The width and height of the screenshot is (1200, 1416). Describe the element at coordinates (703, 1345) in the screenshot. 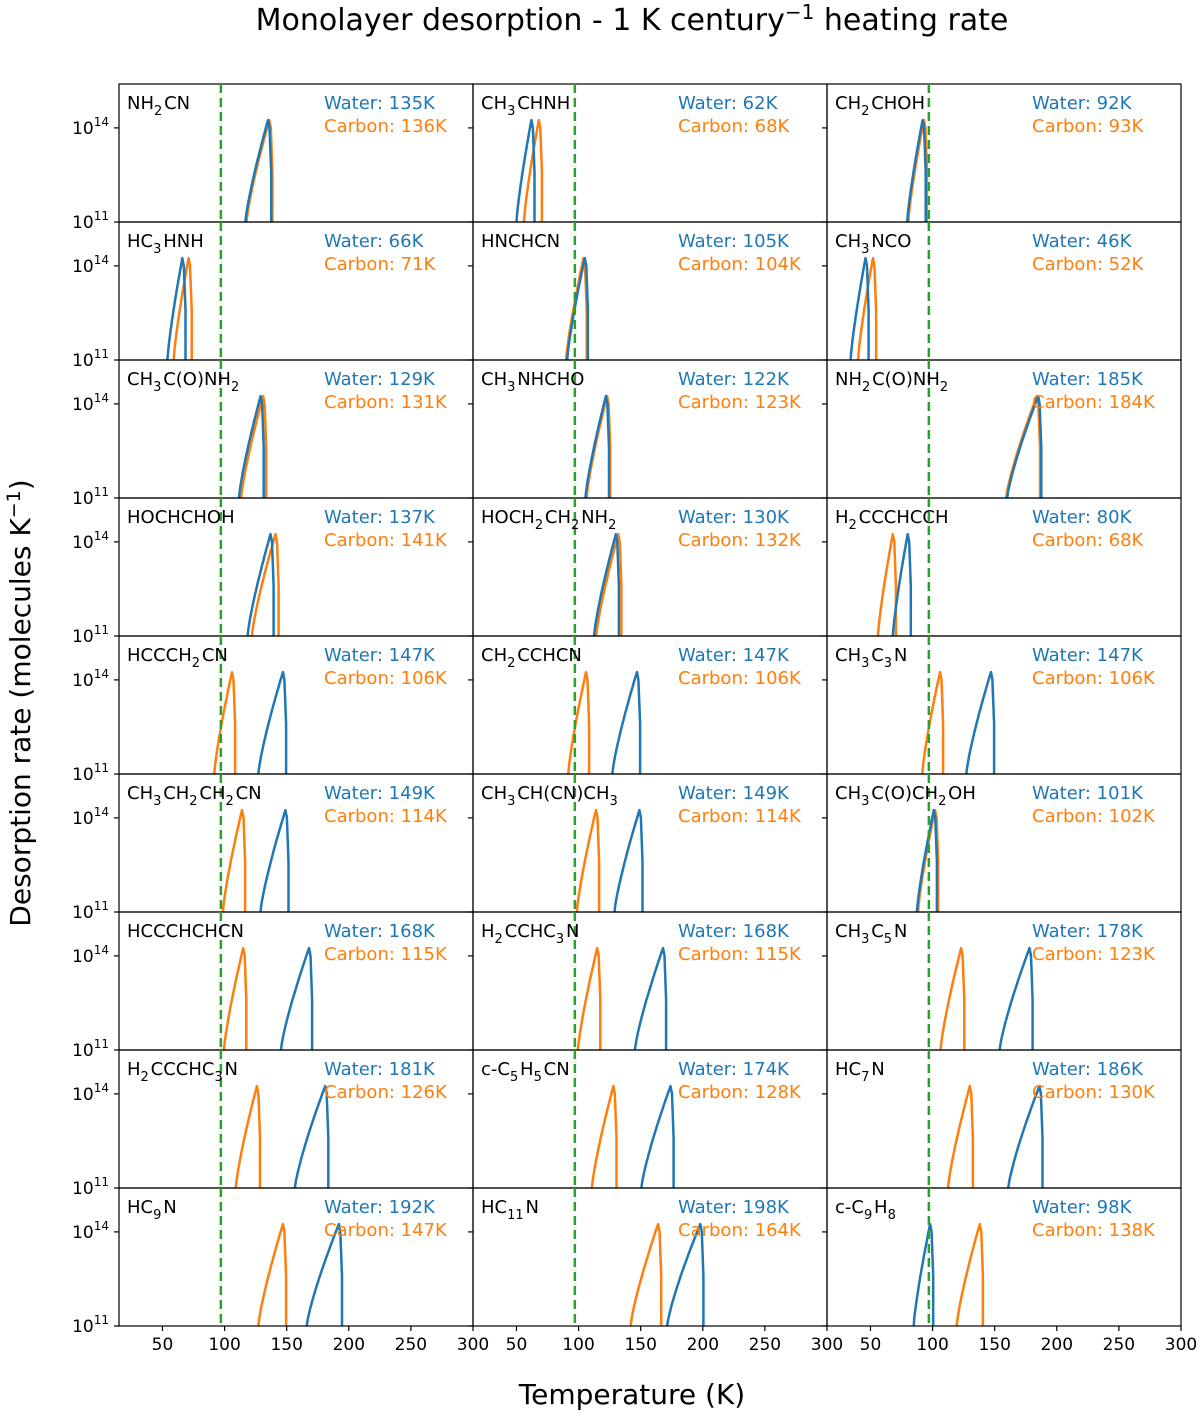

I see `x-tick-label: 200` at that location.